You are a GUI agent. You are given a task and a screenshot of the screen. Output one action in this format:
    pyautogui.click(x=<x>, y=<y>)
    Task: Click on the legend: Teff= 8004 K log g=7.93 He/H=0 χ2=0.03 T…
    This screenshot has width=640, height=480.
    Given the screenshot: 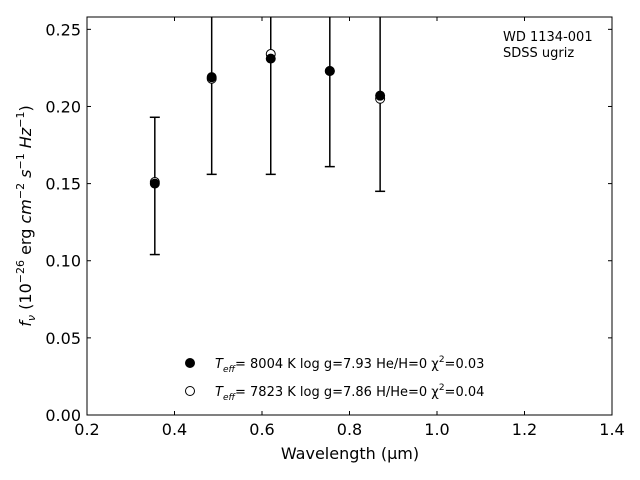 What is the action you would take?
    pyautogui.click(x=334, y=379)
    